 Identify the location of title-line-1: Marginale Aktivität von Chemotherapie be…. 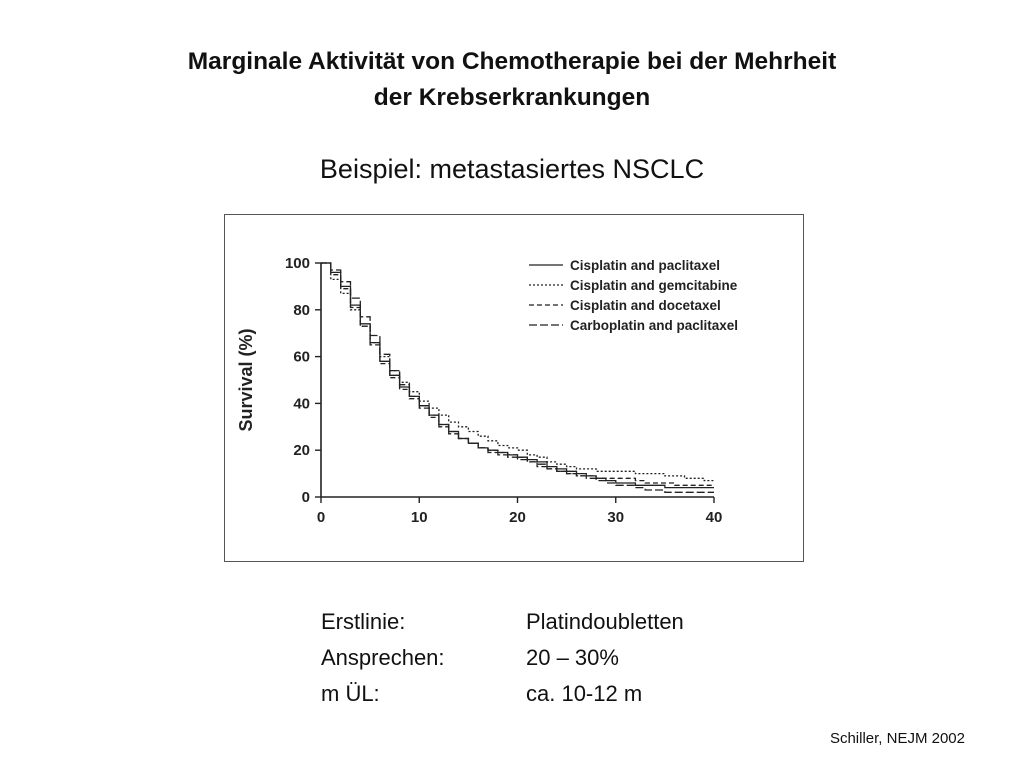
(512, 61).